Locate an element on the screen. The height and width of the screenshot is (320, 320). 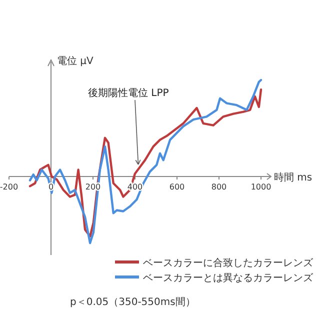
x-tick-label: 0 is located at coordinates (51, 187).